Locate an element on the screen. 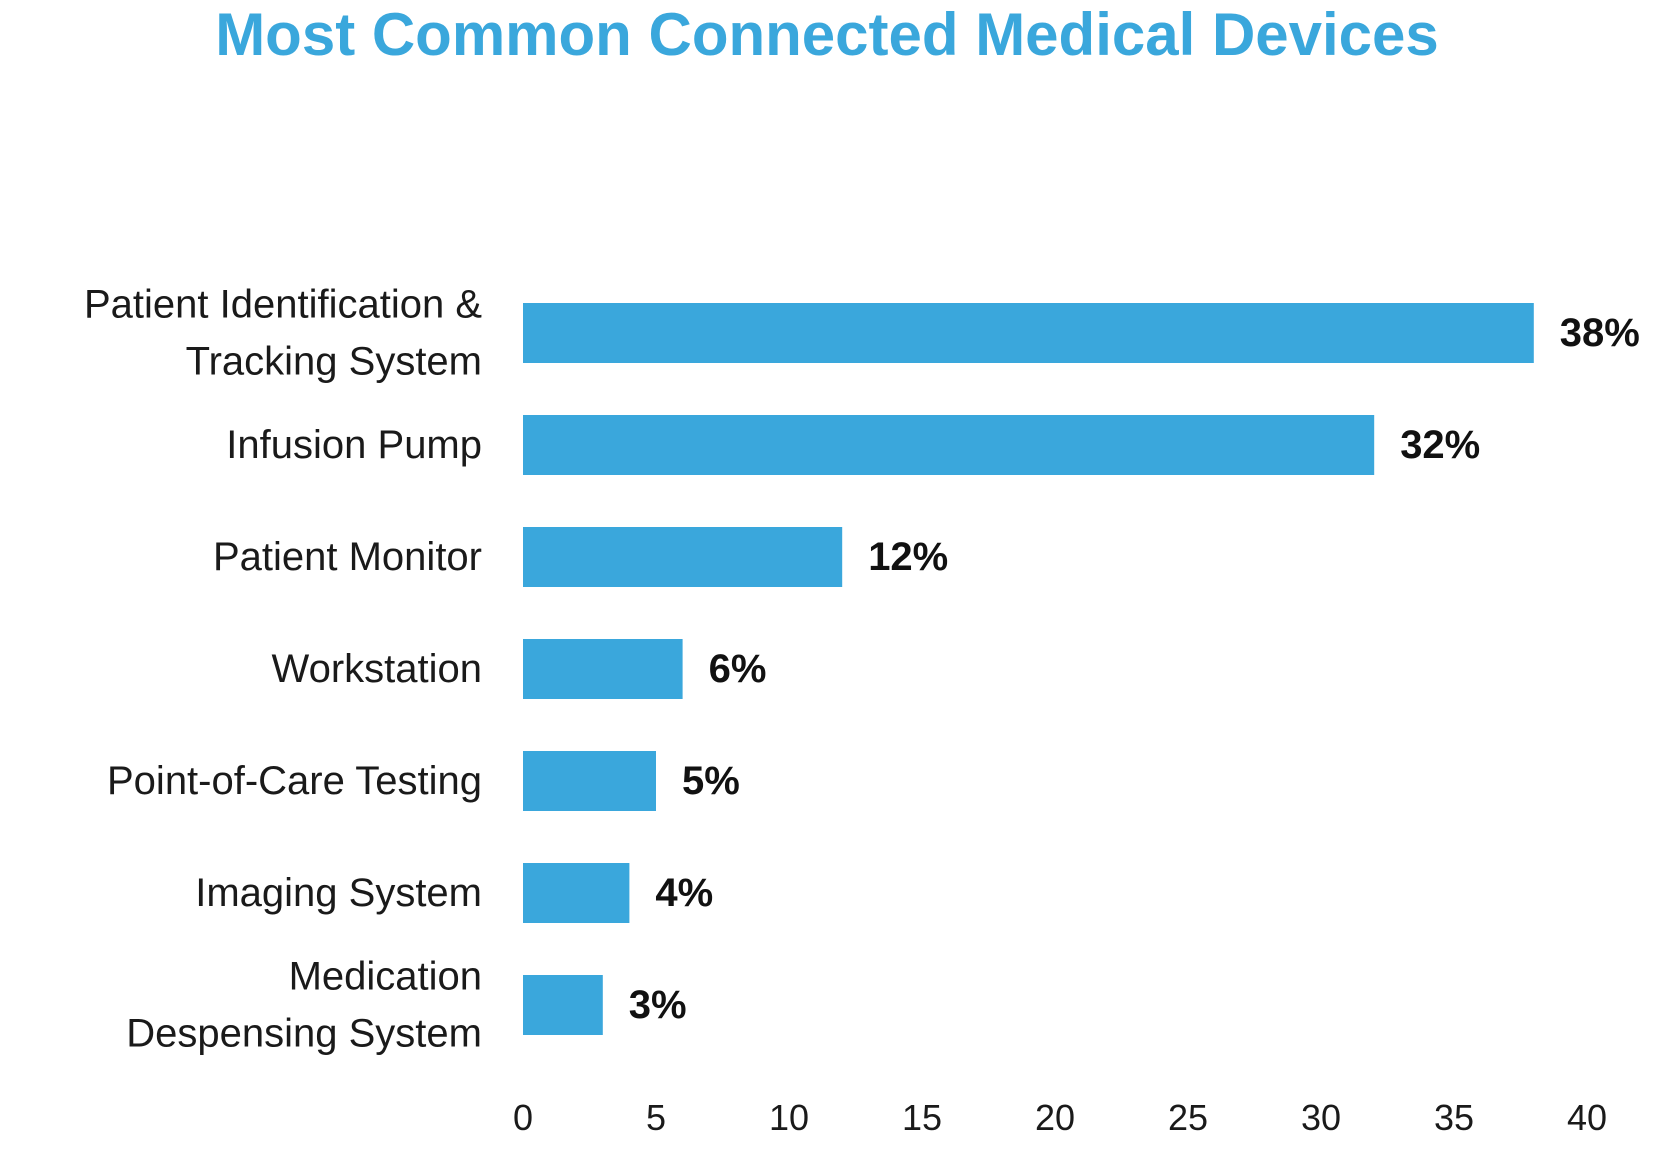 This screenshot has height=1154, width=1654. value-label-4: 5% is located at coordinates (711, 781).